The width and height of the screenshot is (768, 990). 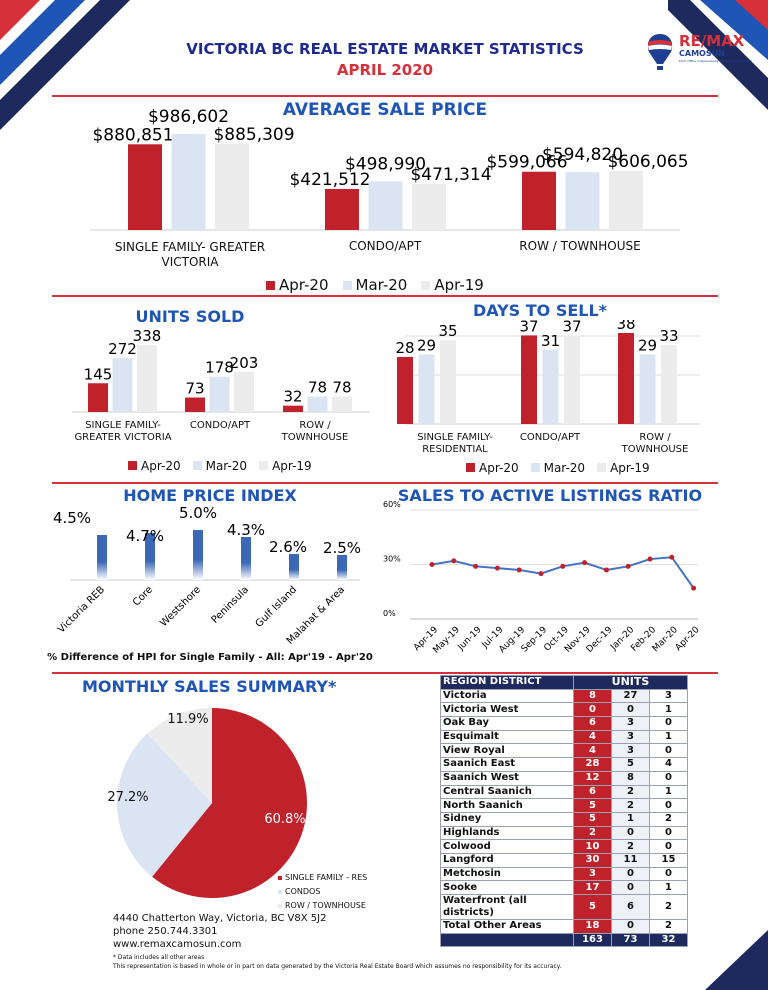 I want to click on units-apr20: 28, so click(x=592, y=764).